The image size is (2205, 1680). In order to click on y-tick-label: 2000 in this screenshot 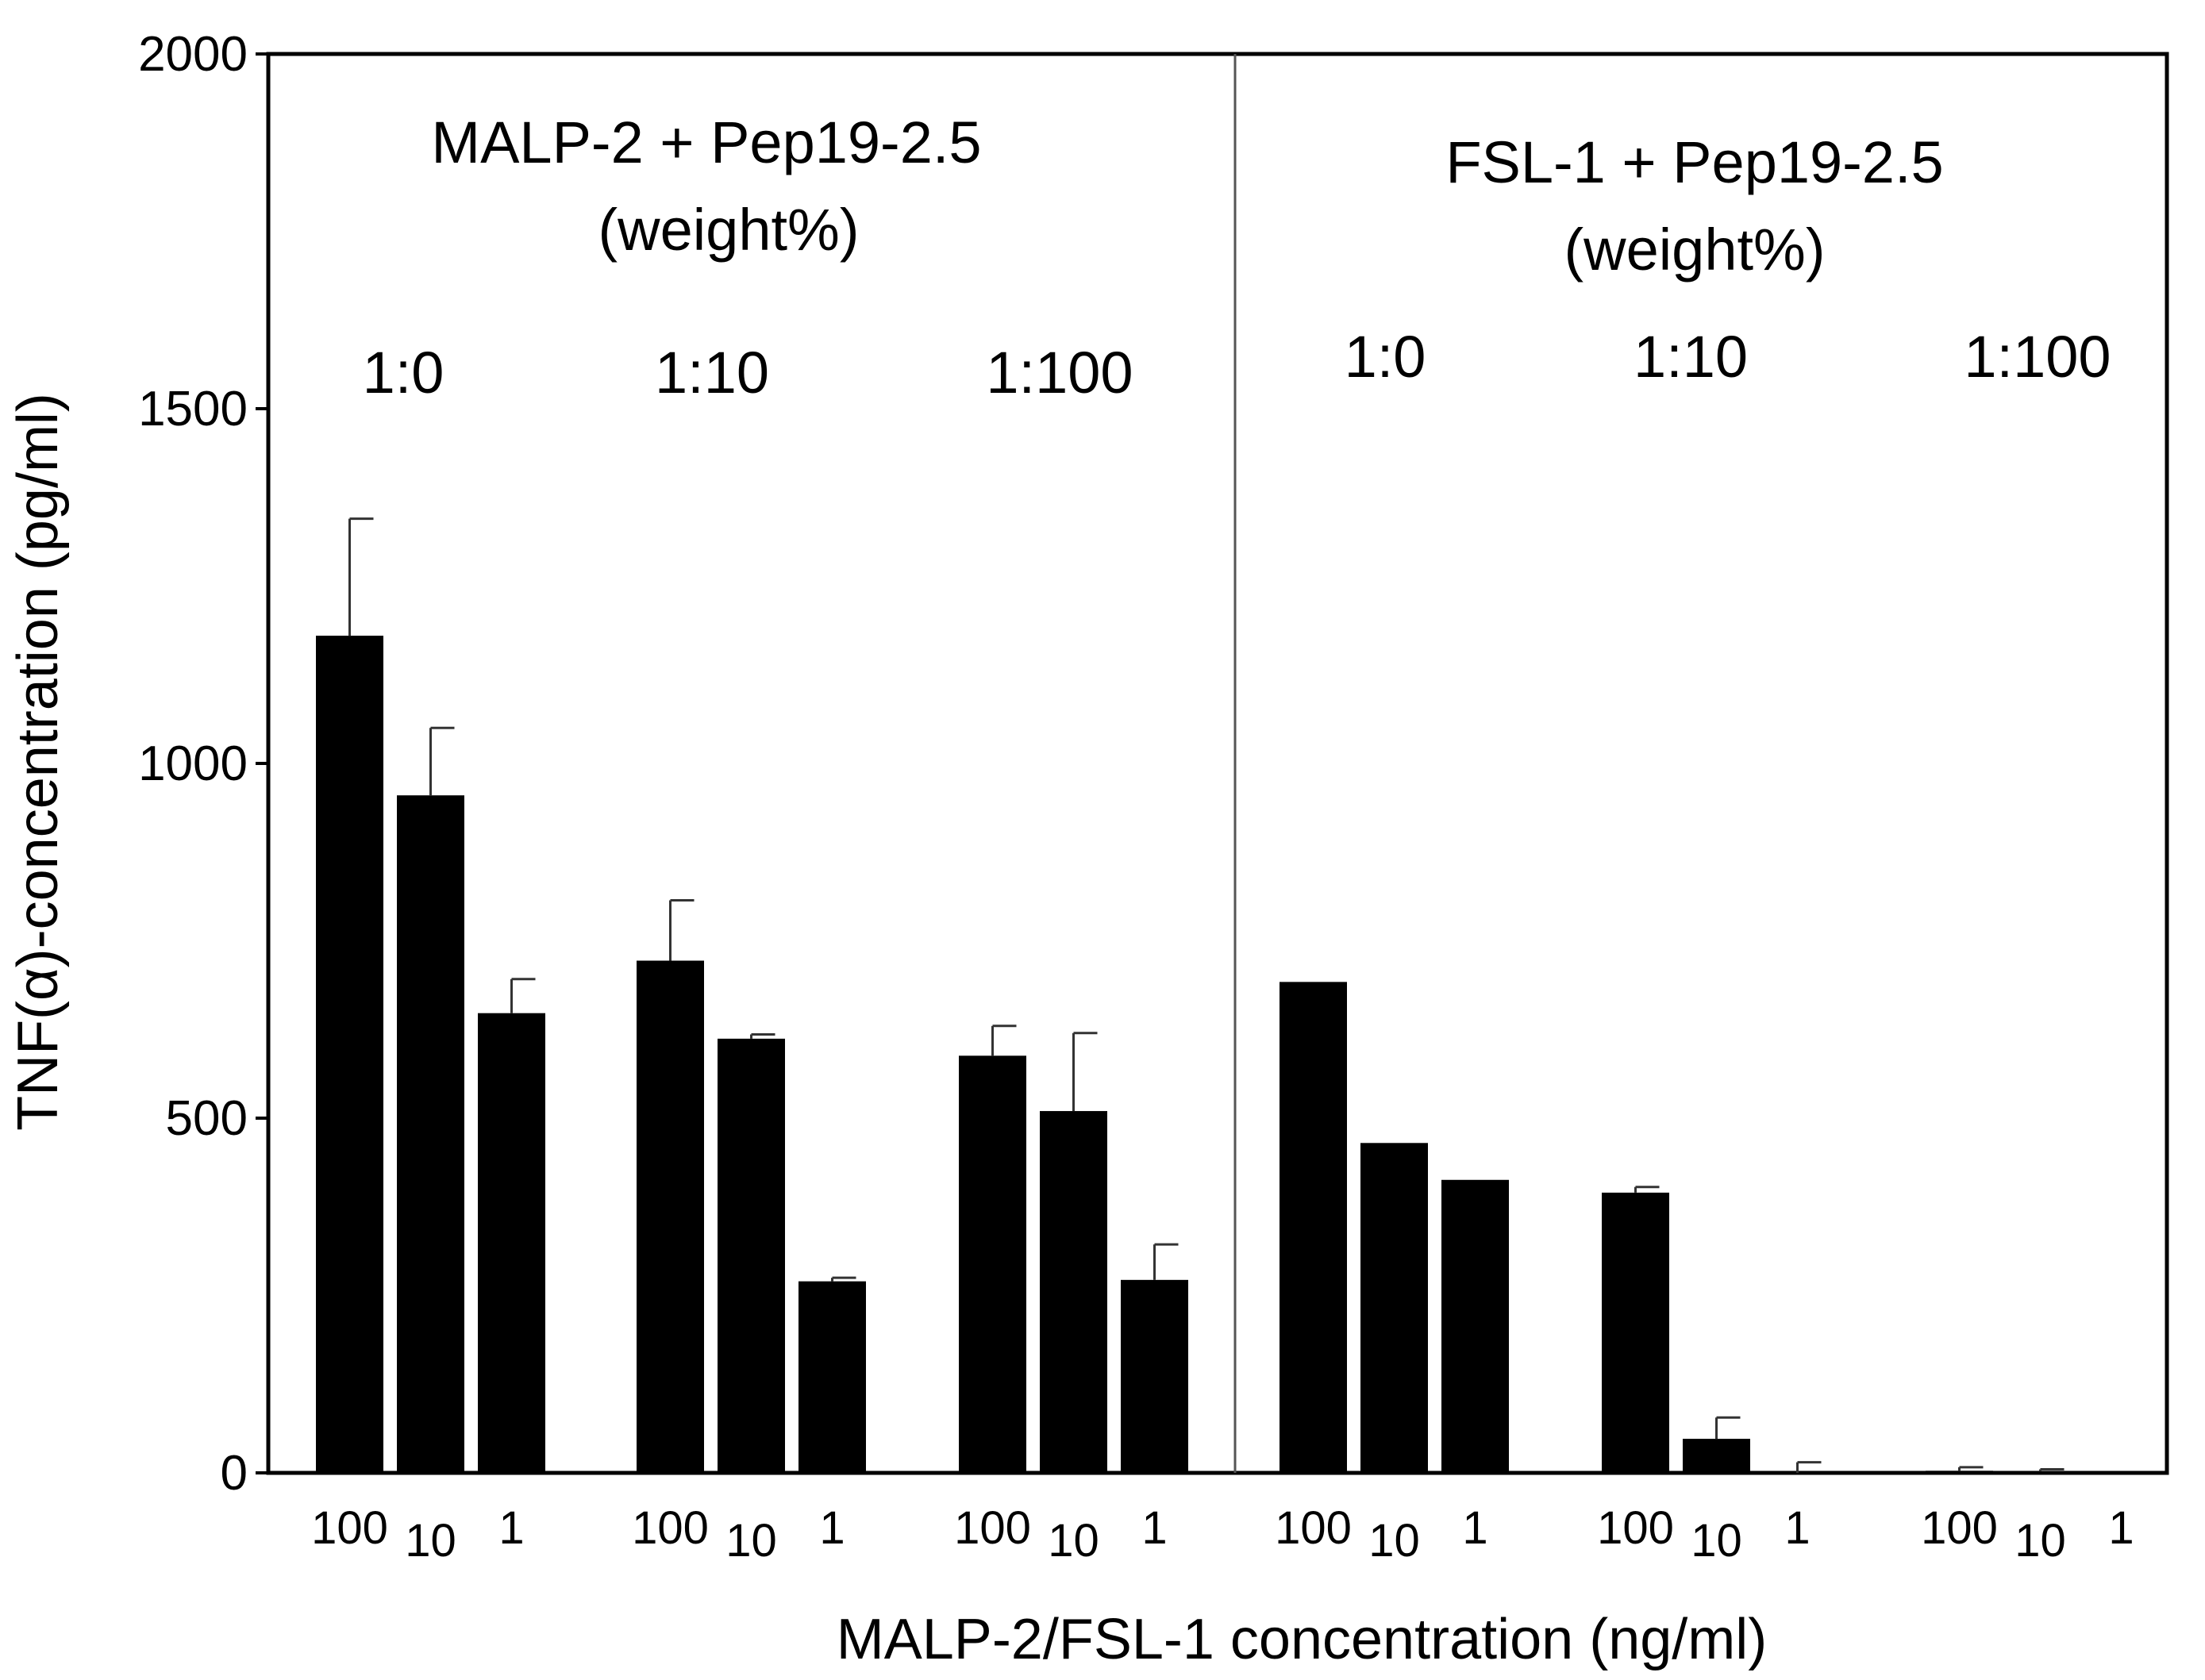, I will do `click(193, 54)`.